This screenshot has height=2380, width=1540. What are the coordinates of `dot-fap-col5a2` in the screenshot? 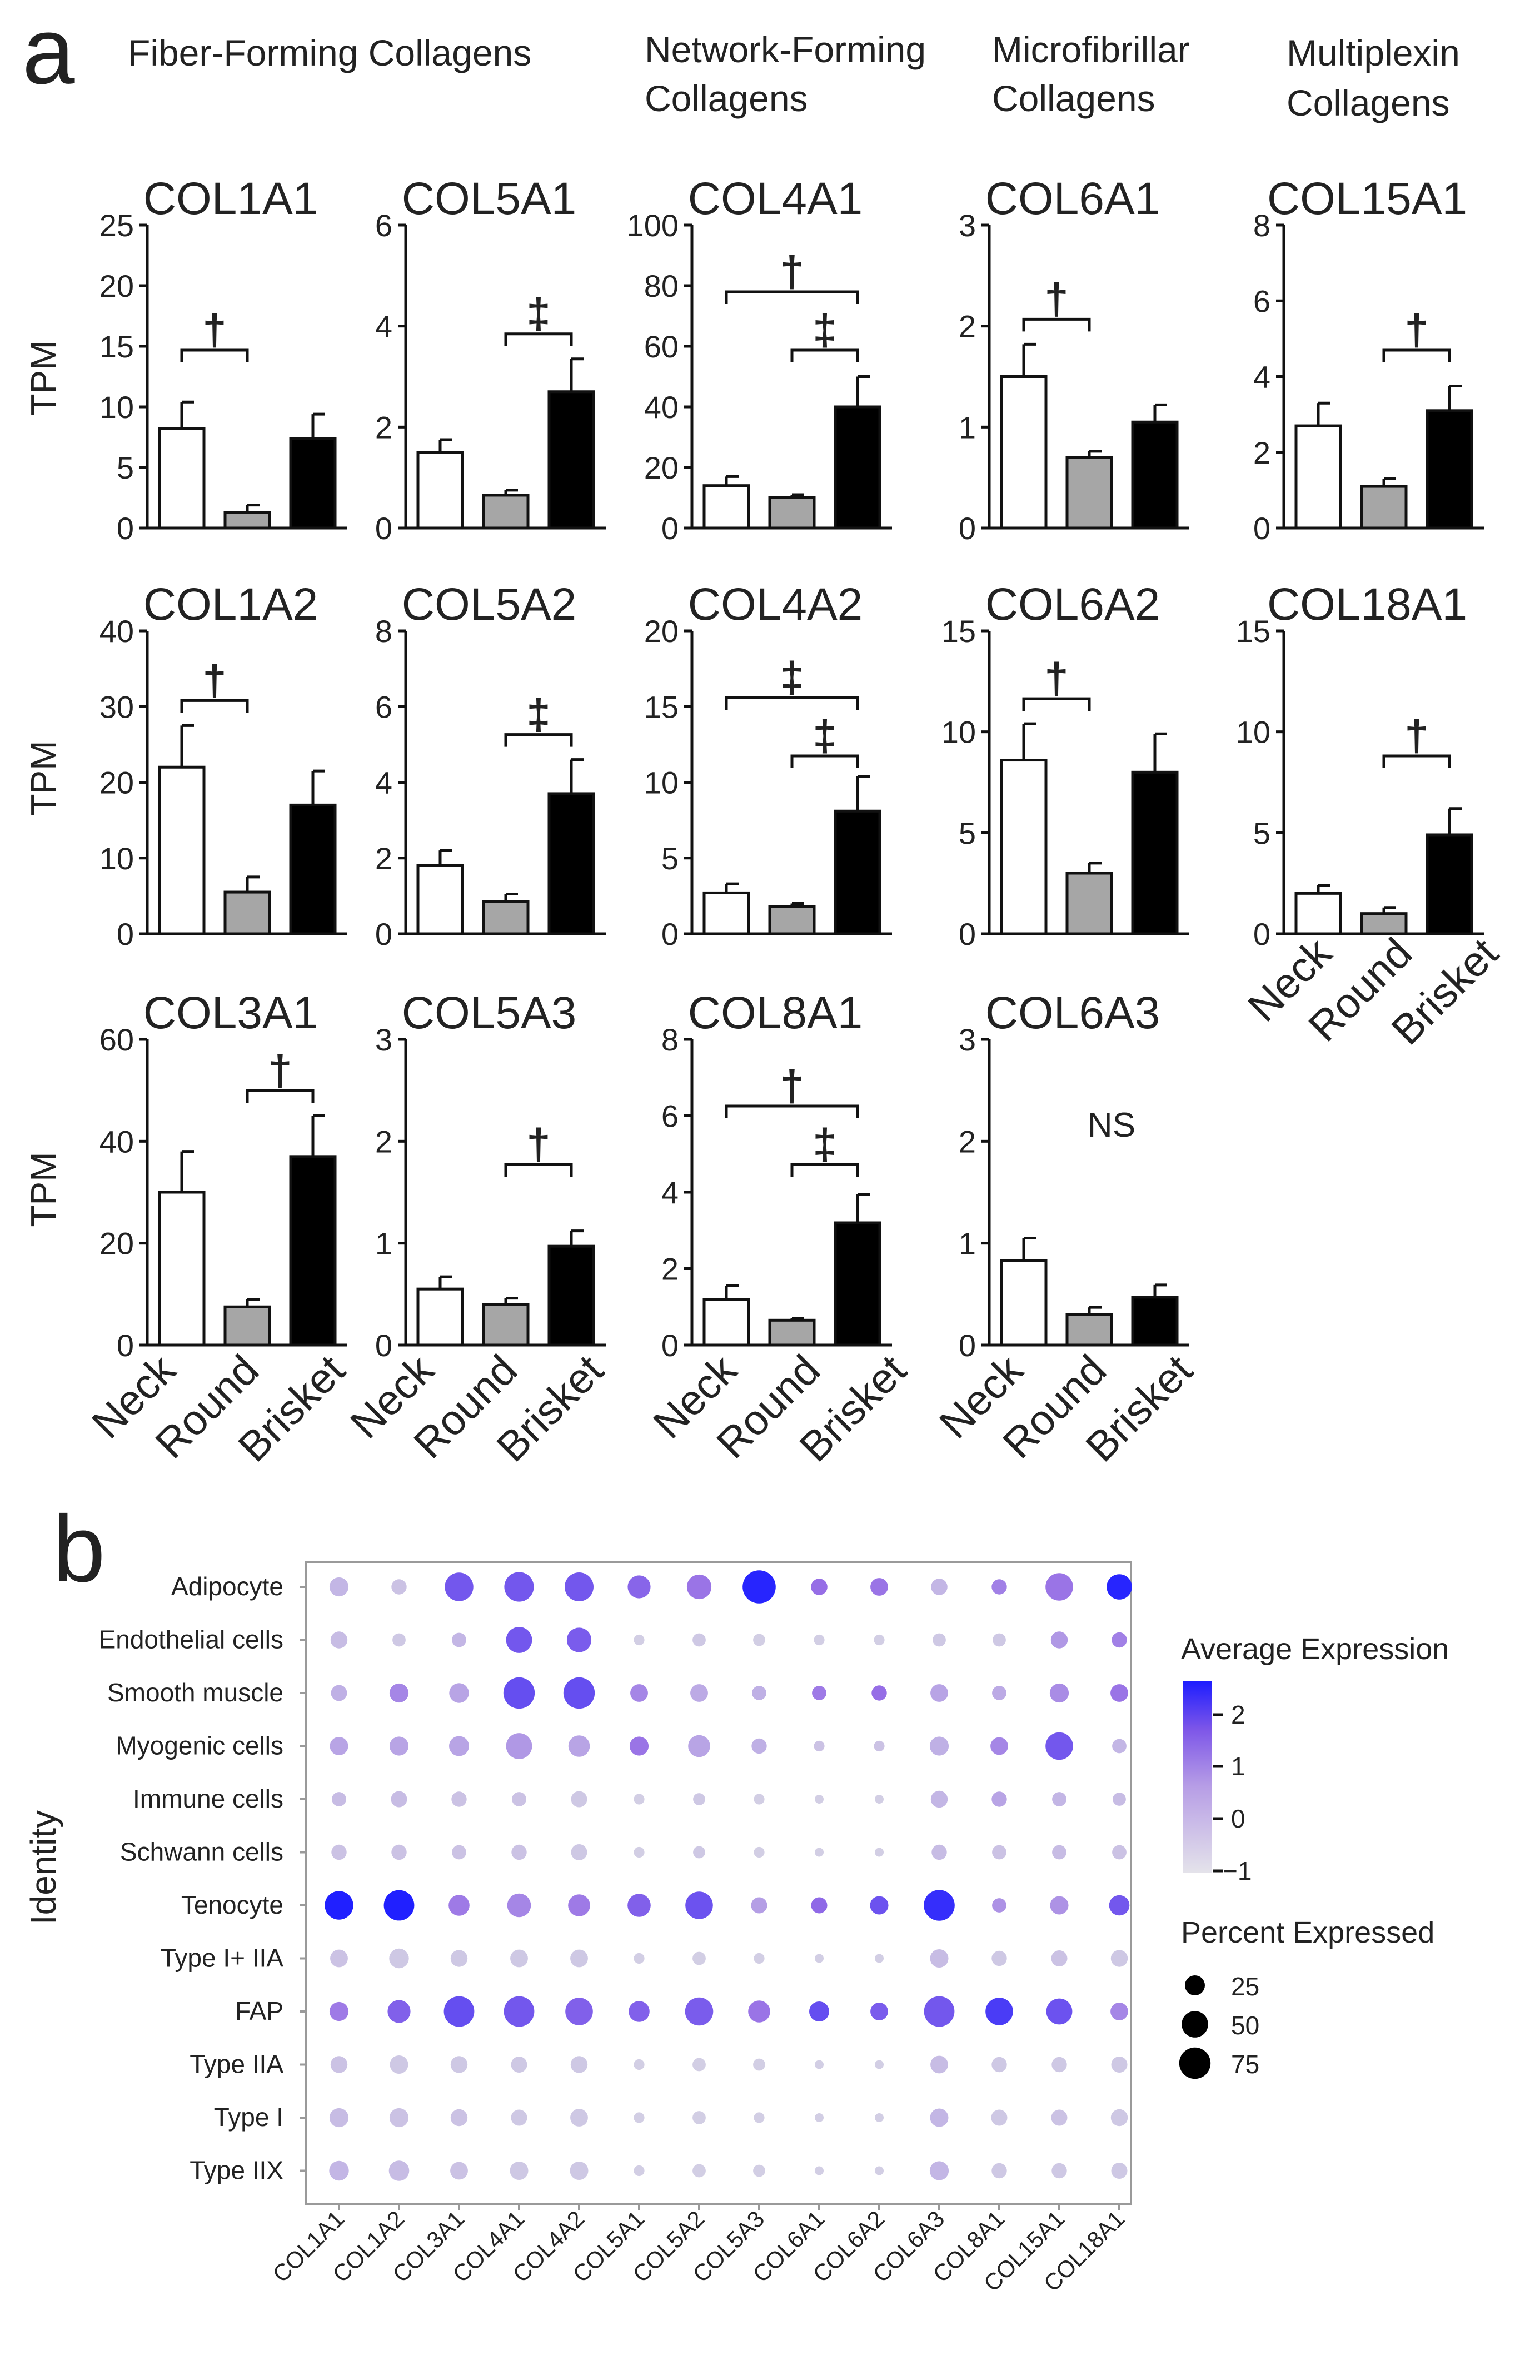 It's located at (699, 2011).